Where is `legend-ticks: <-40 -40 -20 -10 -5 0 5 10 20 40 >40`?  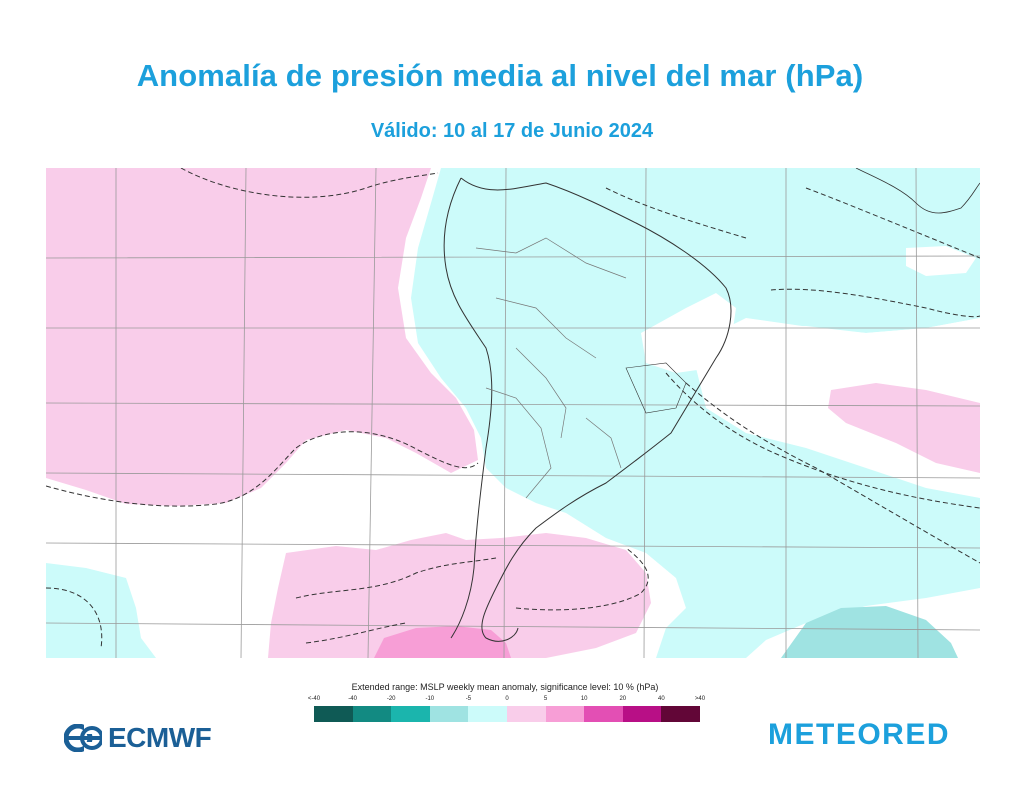 legend-ticks: <-40 -40 -20 -10 -5 0 5 10 20 40 >40 is located at coordinates (506, 701).